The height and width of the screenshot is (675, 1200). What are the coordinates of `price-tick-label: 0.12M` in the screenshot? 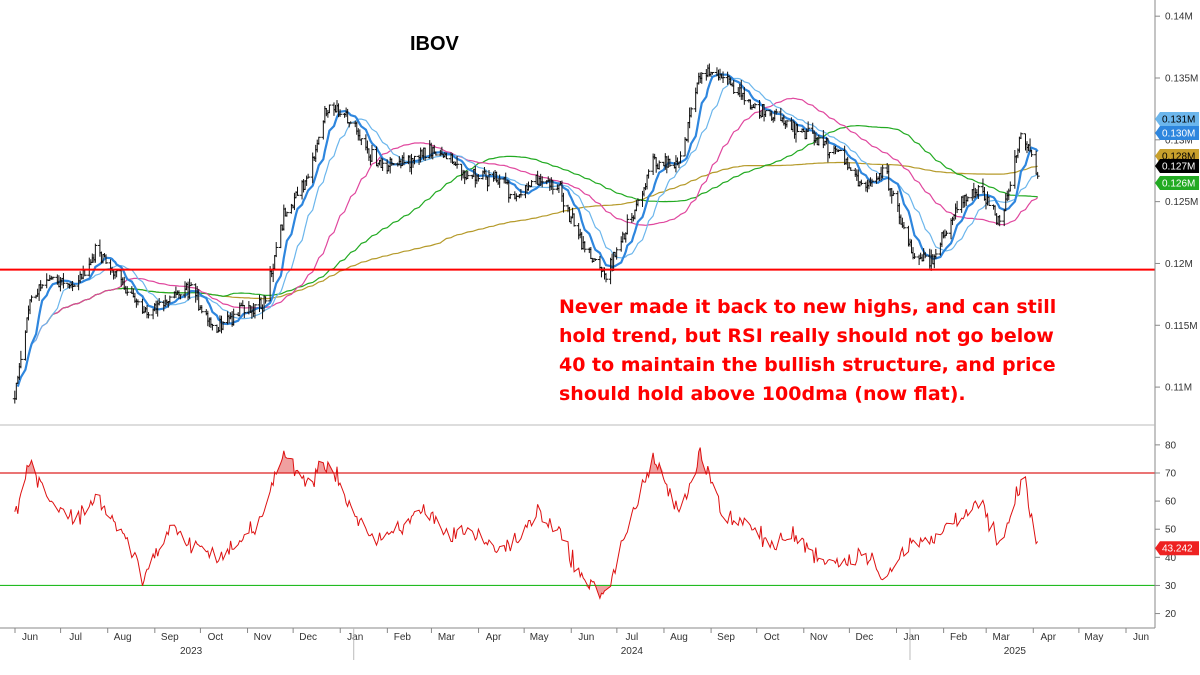 It's located at (1179, 264).